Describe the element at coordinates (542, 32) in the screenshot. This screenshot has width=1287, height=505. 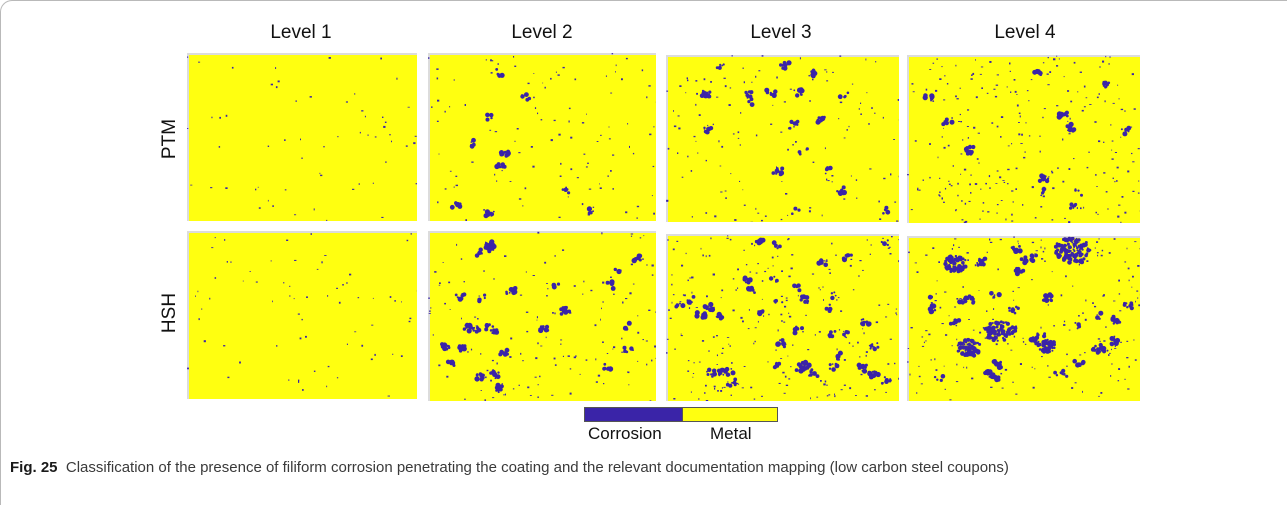
I see `column-label-level-2: Level 2` at that location.